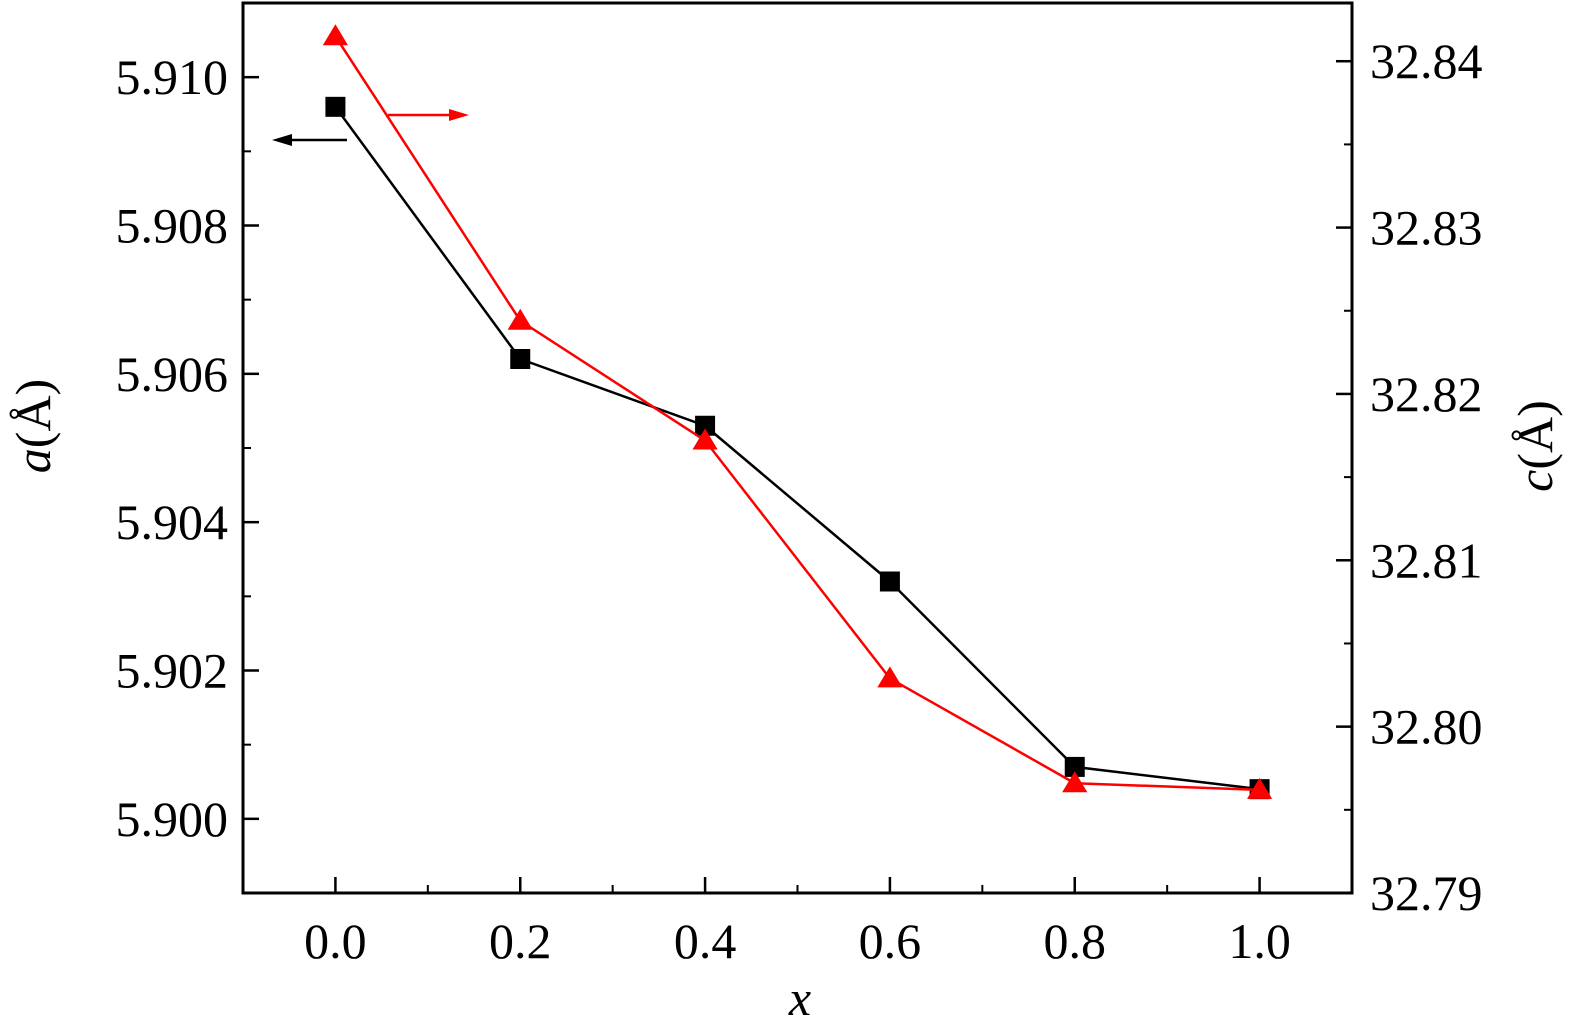 The height and width of the screenshot is (1023, 1575). What do you see at coordinates (335, 941) in the screenshot?
I see `x-tick-label: 0.0` at bounding box center [335, 941].